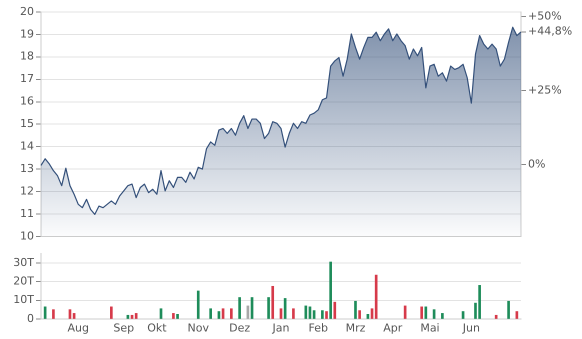 The image size is (582, 339). Describe the element at coordinates (157, 327) in the screenshot. I see `x-tick-label: Okt` at that location.